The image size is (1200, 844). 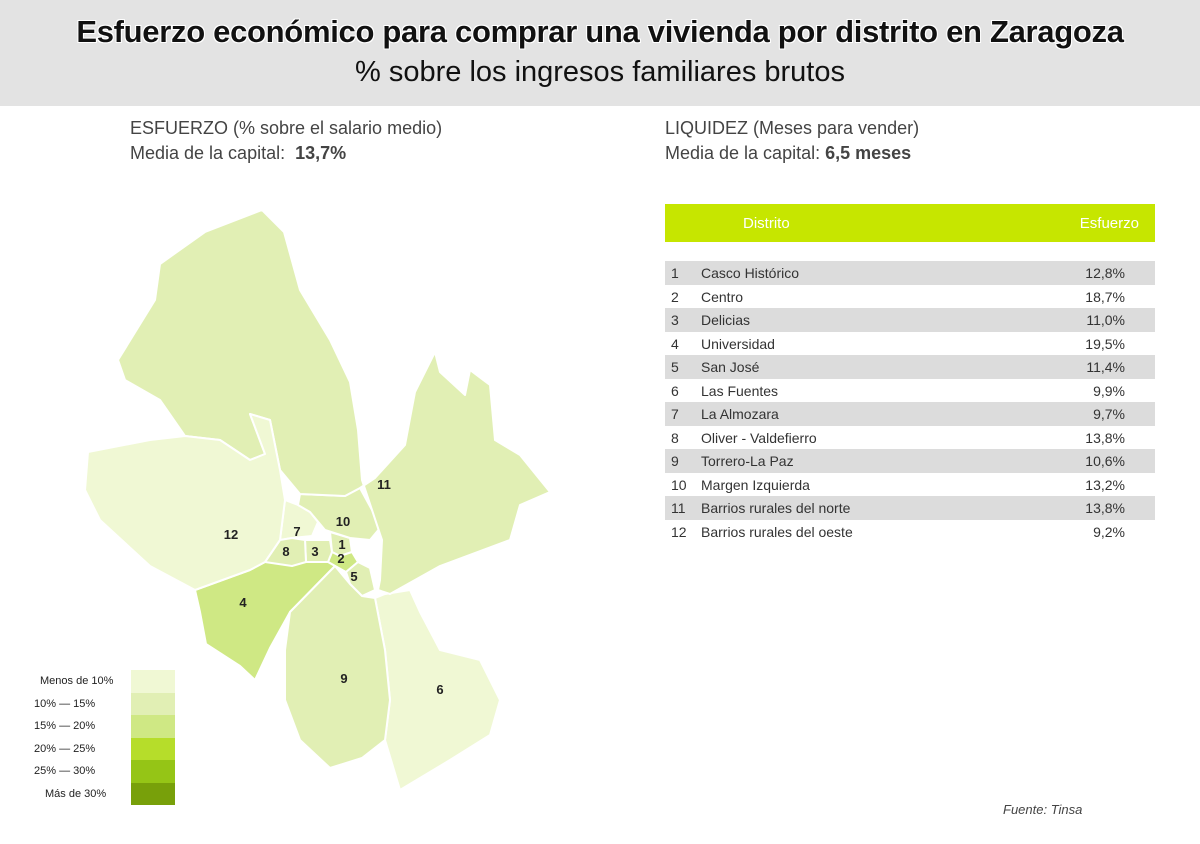 What do you see at coordinates (675, 461) in the screenshot?
I see `row-number: 9` at bounding box center [675, 461].